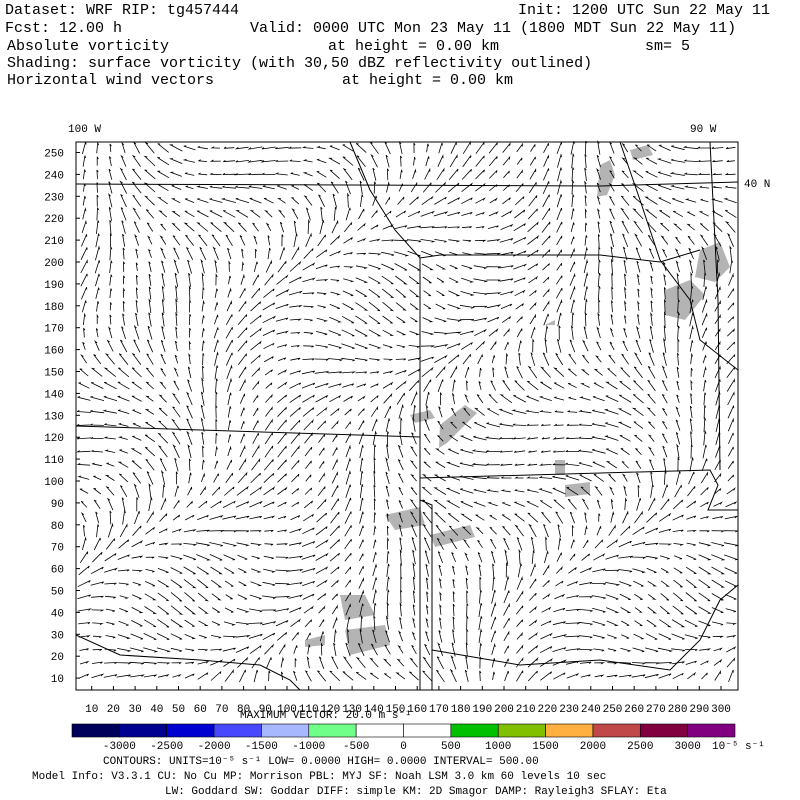 The width and height of the screenshot is (800, 800). What do you see at coordinates (54, 352) in the screenshot?
I see `y-tick-label: 160` at bounding box center [54, 352].